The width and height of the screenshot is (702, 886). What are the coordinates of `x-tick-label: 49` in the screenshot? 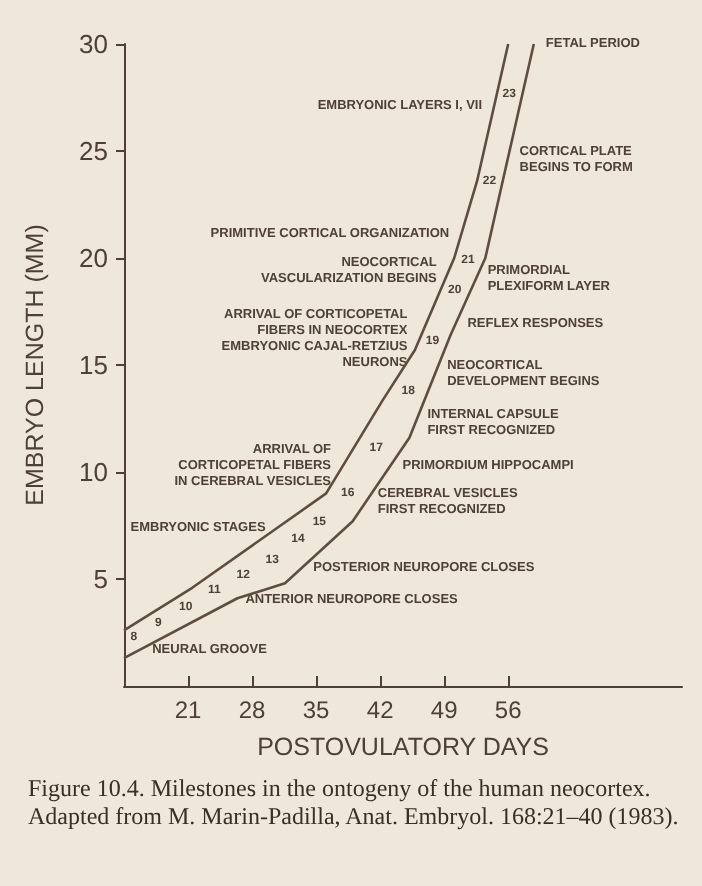 It's located at (444, 710).